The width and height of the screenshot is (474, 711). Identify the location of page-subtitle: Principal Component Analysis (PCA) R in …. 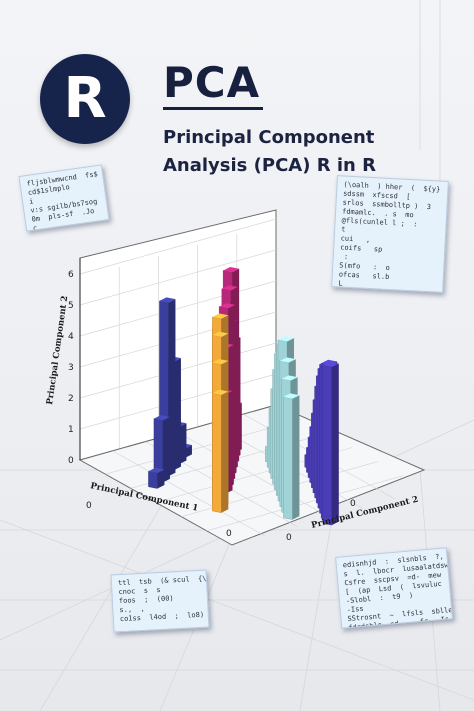
(269, 151).